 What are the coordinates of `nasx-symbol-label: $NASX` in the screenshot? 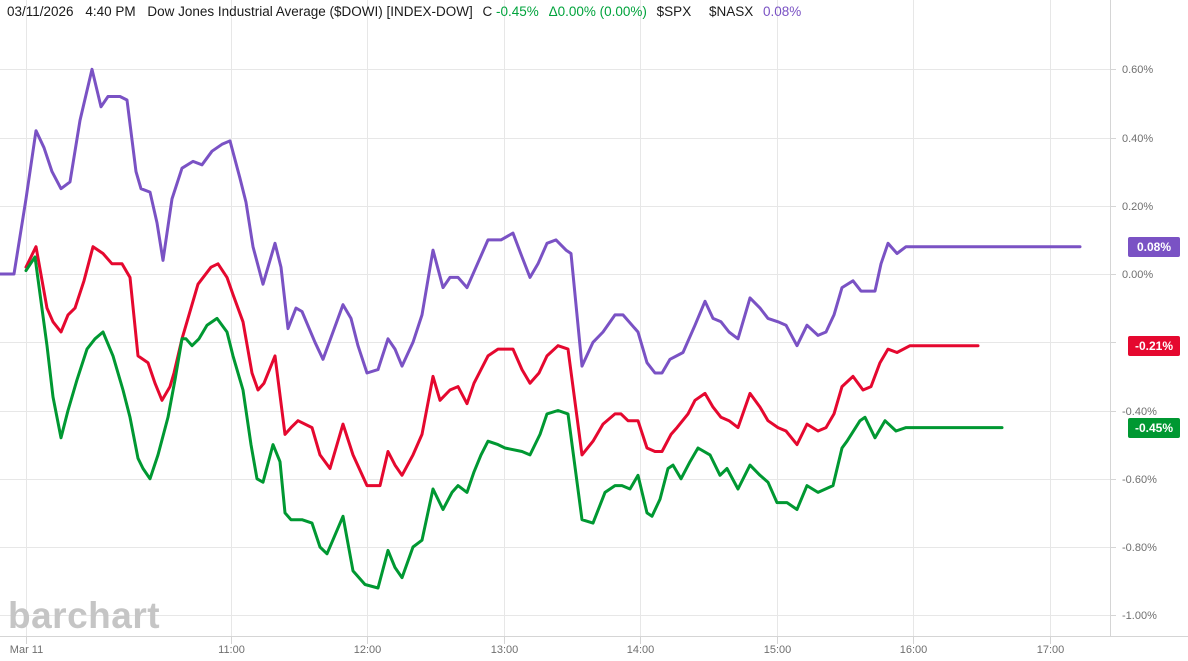 It's located at (731, 11).